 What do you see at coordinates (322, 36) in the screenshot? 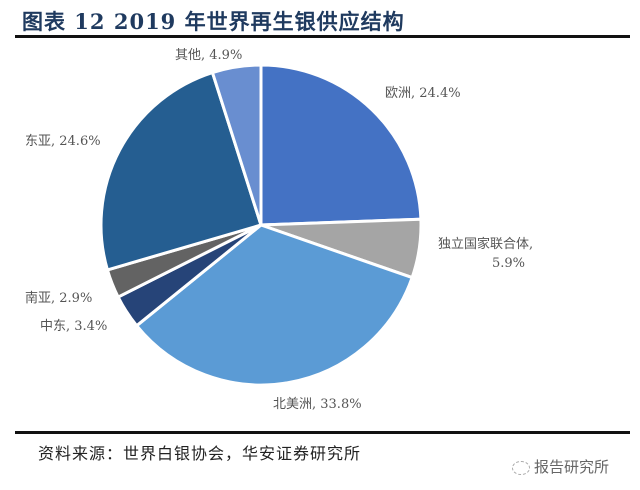
I see `title-divider` at bounding box center [322, 36].